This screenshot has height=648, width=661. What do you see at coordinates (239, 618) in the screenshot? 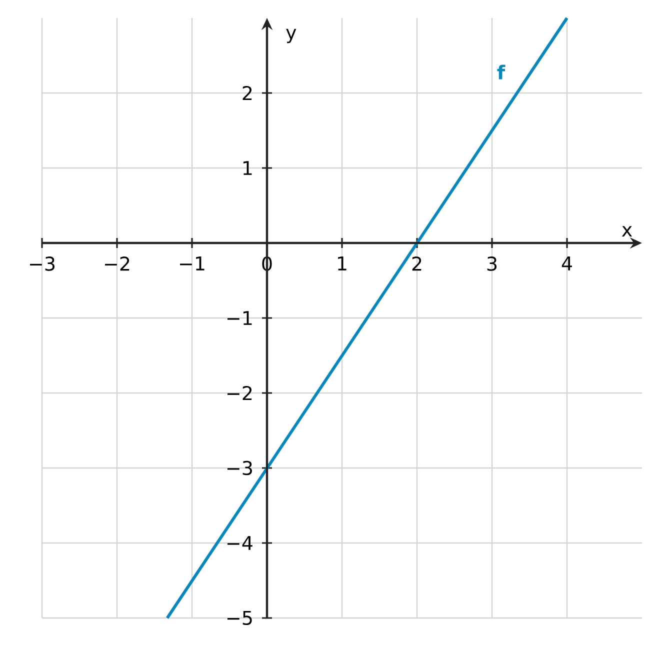
I see `y-tick-label: −5` at bounding box center [239, 618].